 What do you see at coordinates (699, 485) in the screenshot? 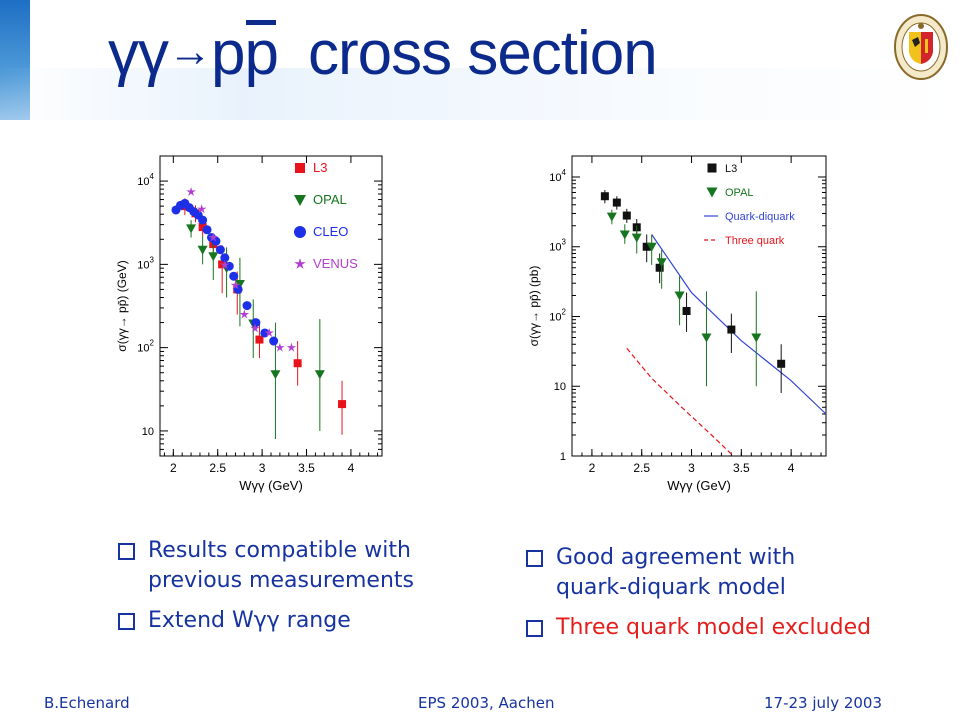
I see `x-axis-label: Wγγ (GeV)` at bounding box center [699, 485].